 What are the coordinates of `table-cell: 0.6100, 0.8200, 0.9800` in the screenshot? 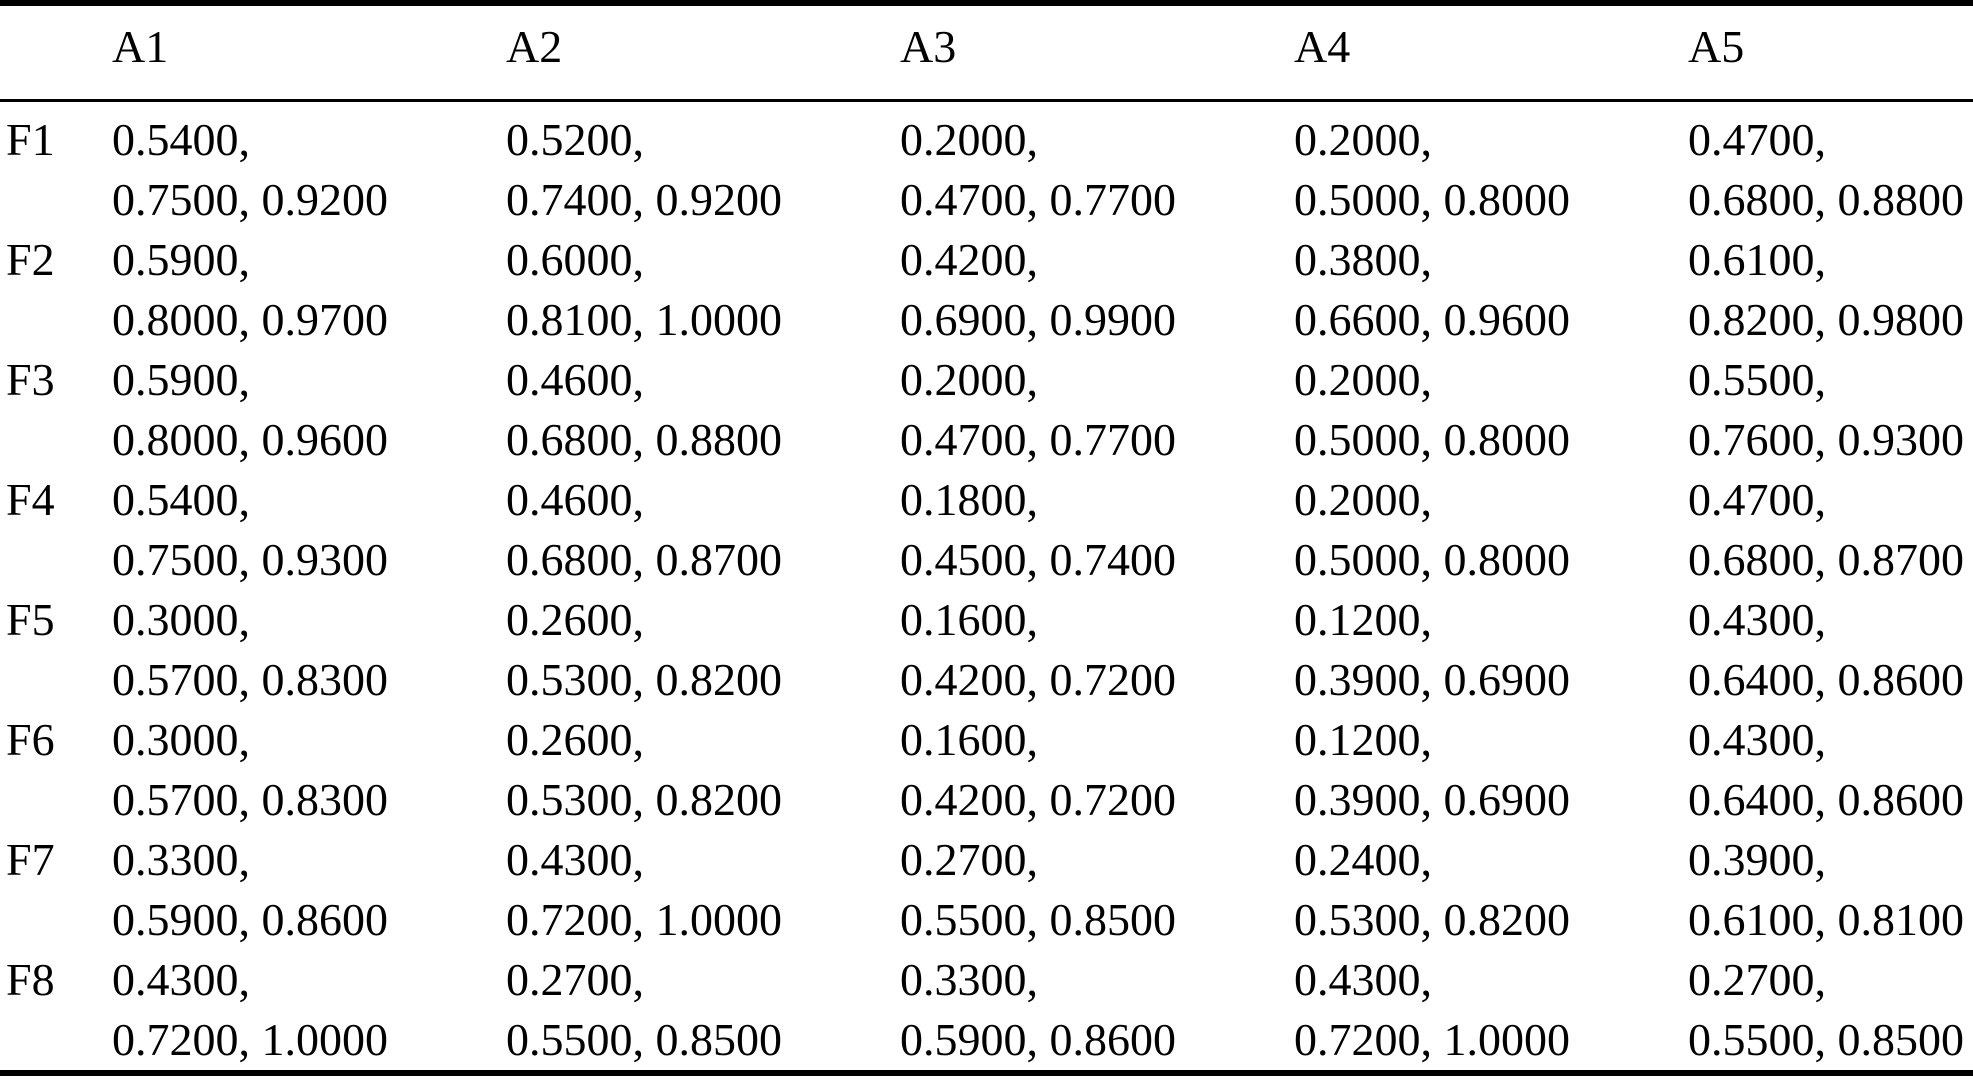 It's located at (1830, 290).